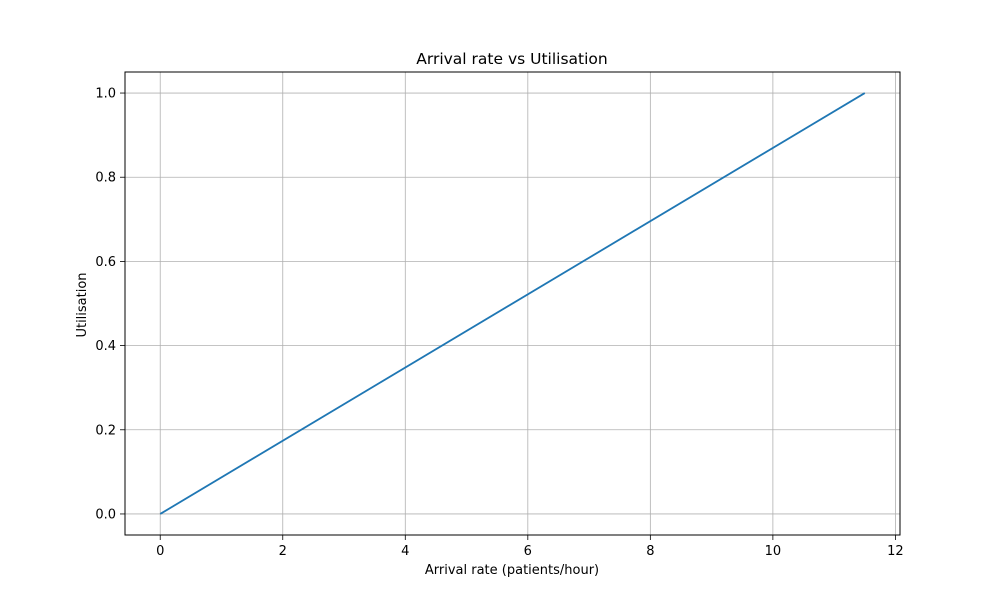 This screenshot has height=604, width=1000. I want to click on x-tick-label: 4, so click(405, 551).